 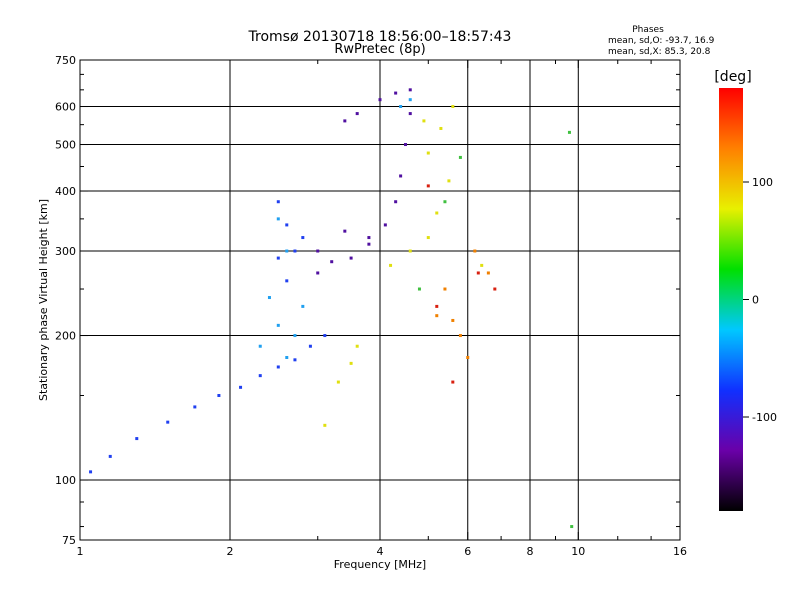 I want to click on x-tick-label: 16, so click(x=680, y=551).